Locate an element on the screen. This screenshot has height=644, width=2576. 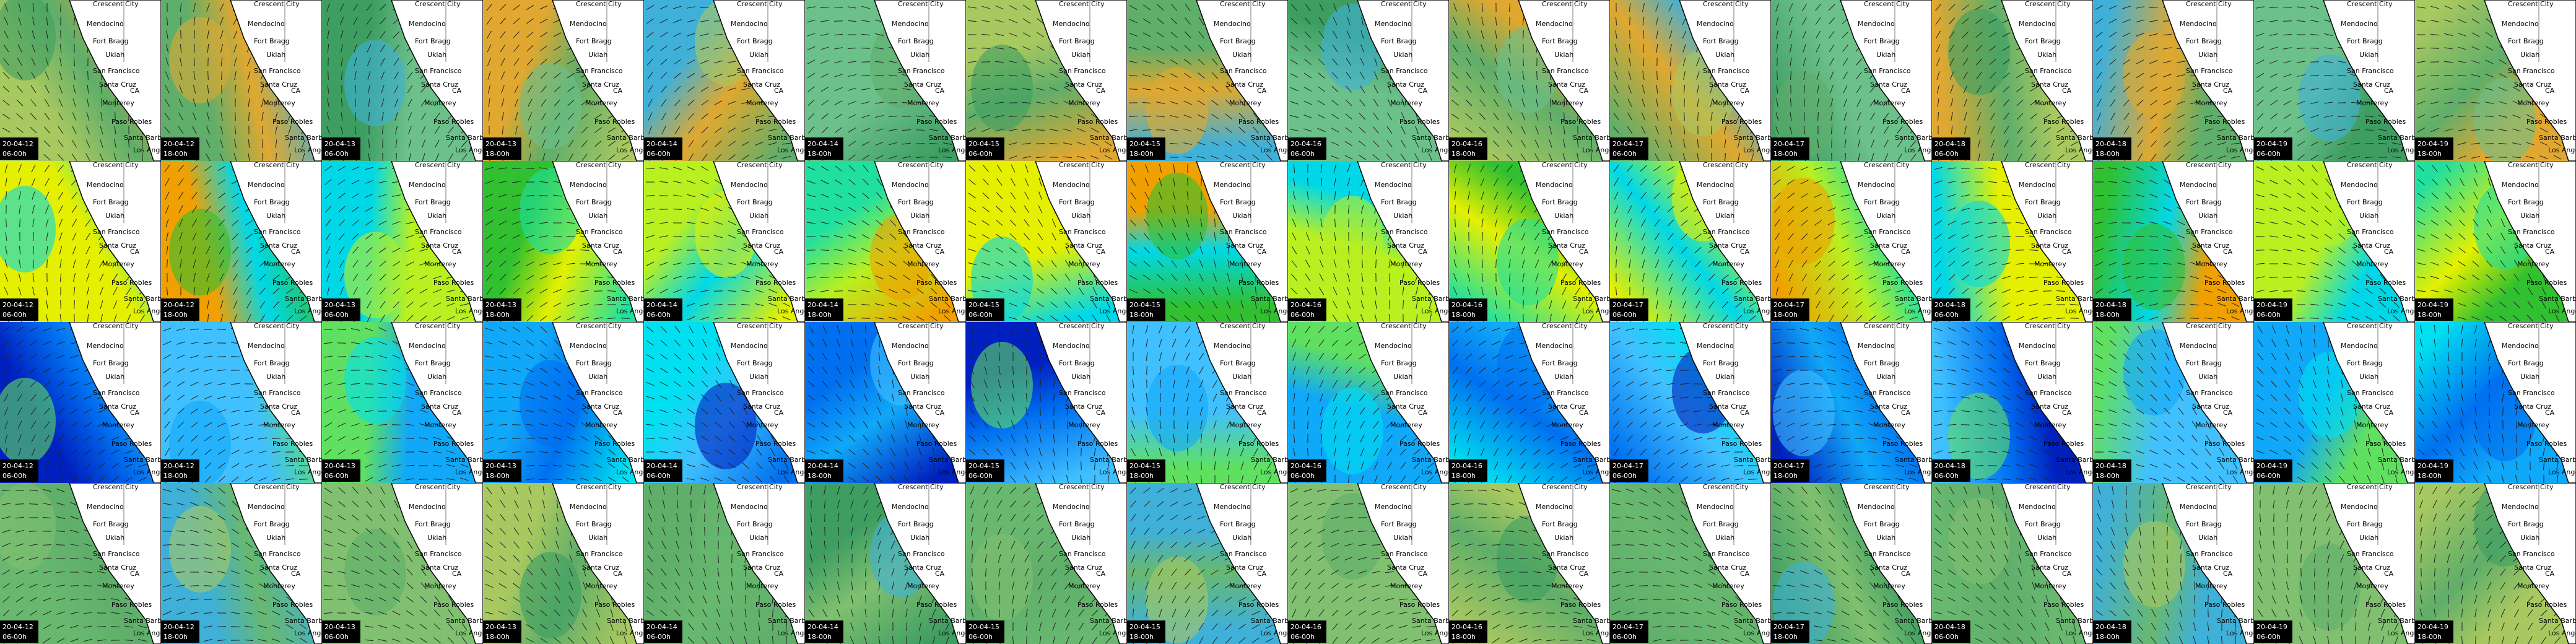
place-label: Paso Robles is located at coordinates (2063, 122).